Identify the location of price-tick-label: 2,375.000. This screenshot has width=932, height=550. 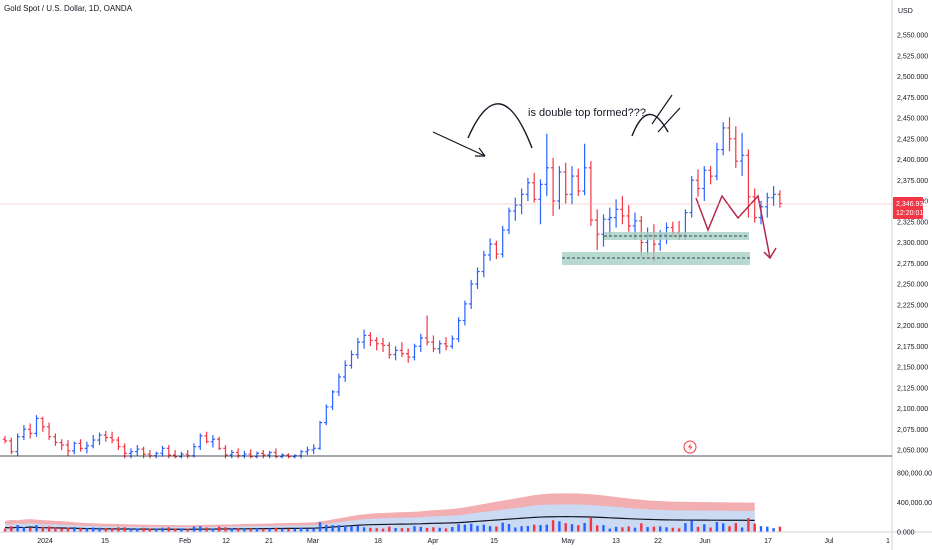
(912, 181).